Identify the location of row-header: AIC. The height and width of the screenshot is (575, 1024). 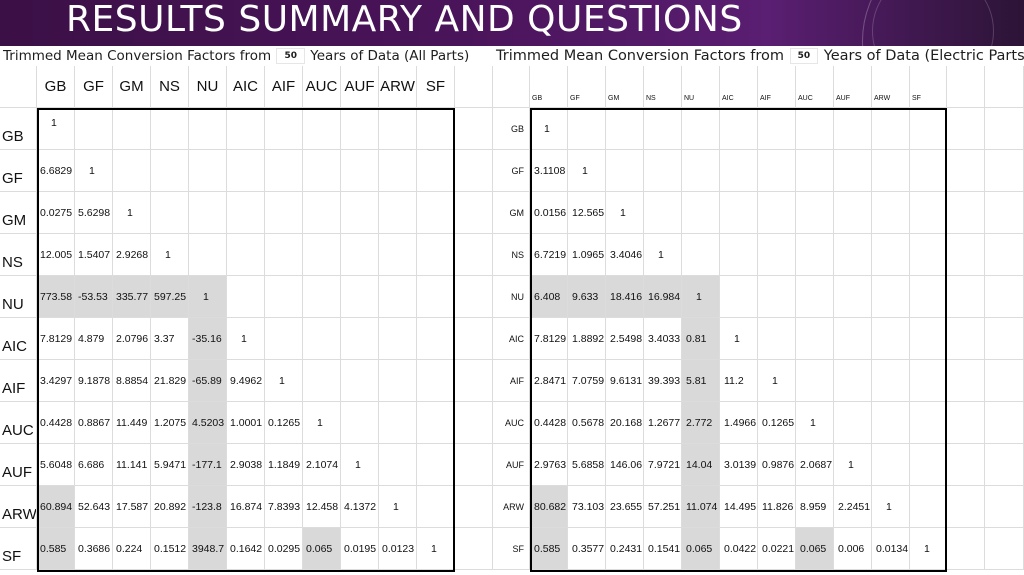
(18, 339).